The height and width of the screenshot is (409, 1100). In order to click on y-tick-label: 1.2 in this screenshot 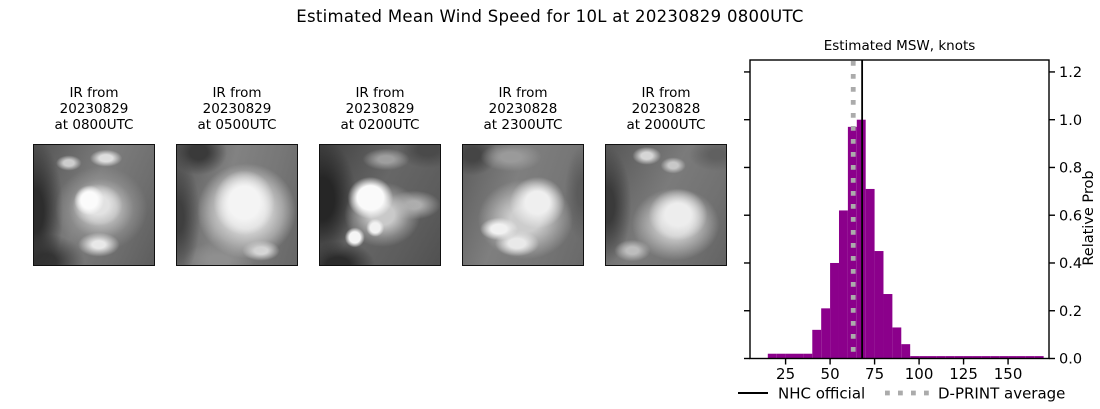, I will do `click(1070, 73)`.